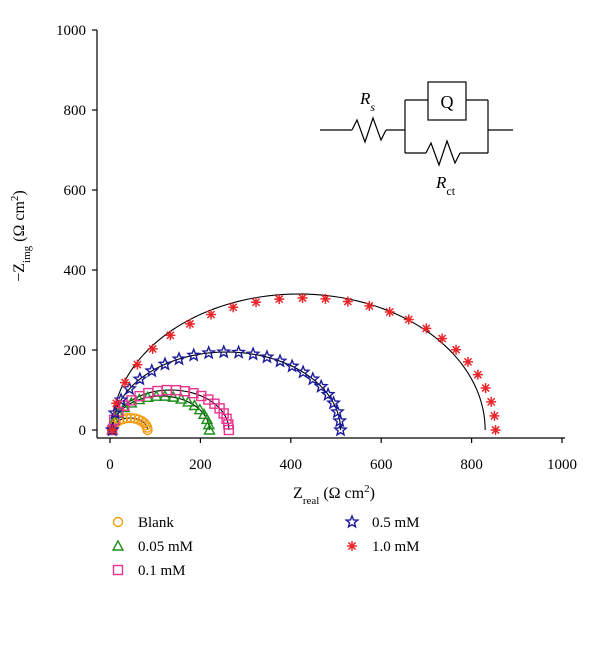  I want to click on y-tick-label: 200, so click(75, 351).